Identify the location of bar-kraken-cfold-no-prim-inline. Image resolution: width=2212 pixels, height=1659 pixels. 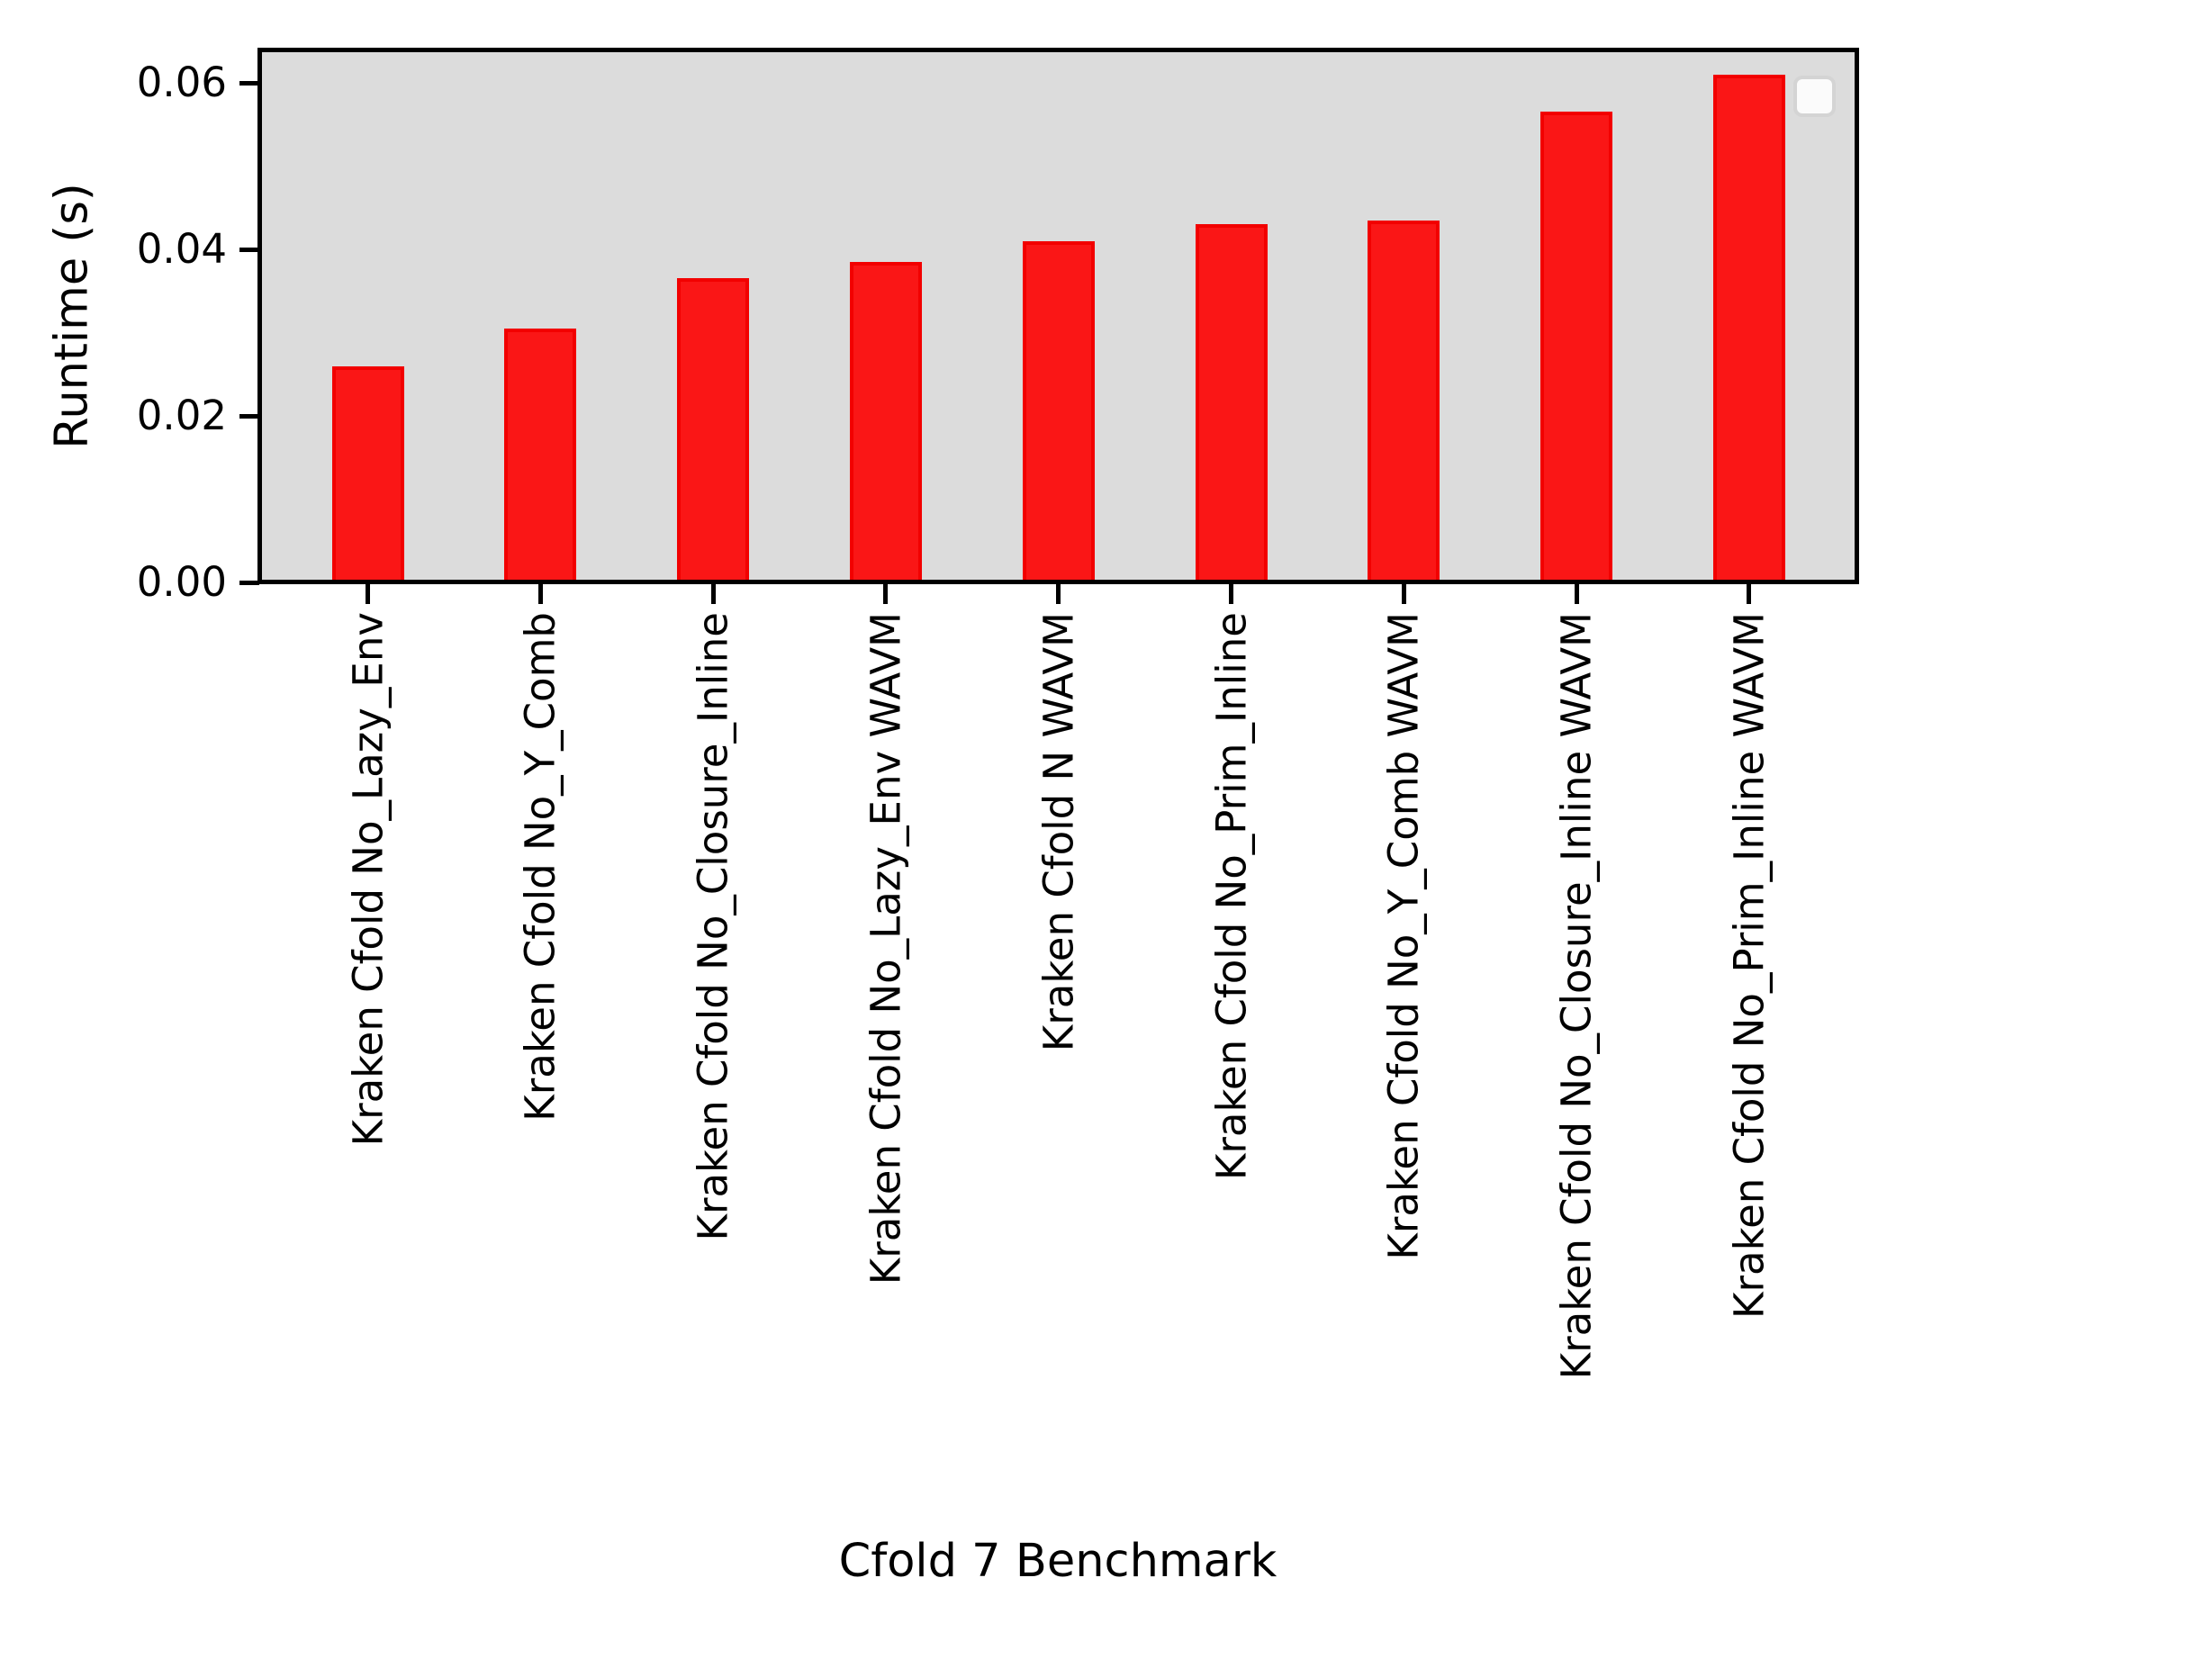
(1231, 403).